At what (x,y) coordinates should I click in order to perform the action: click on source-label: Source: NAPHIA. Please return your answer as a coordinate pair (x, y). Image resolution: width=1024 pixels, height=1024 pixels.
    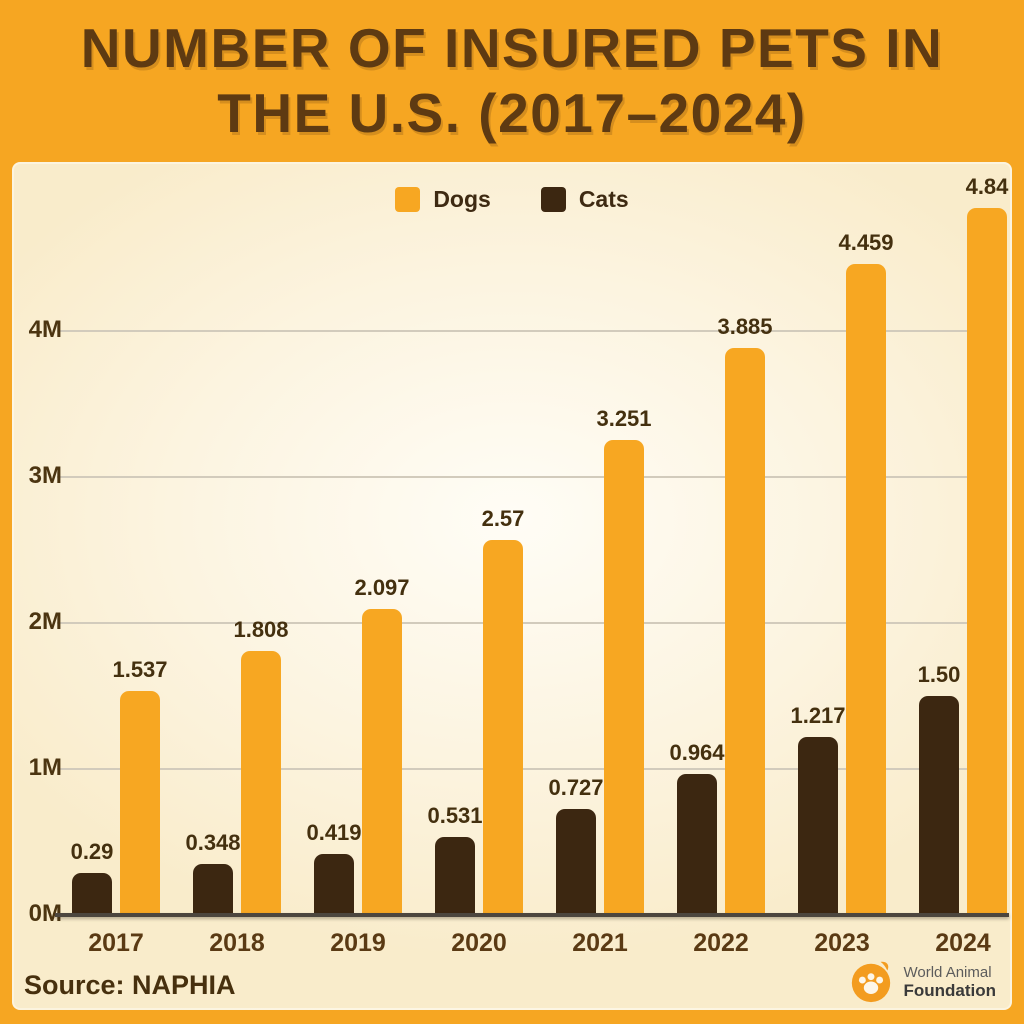
    Looking at the image, I should click on (130, 985).